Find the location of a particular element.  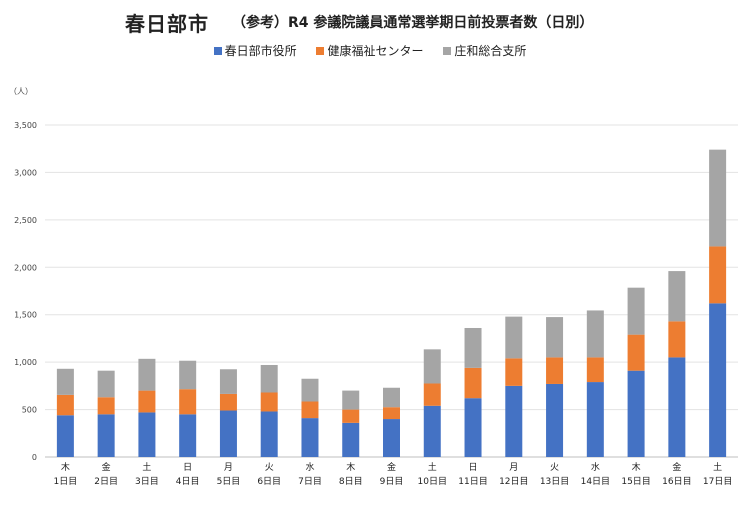

x-day-label: 13日目 is located at coordinates (554, 481).